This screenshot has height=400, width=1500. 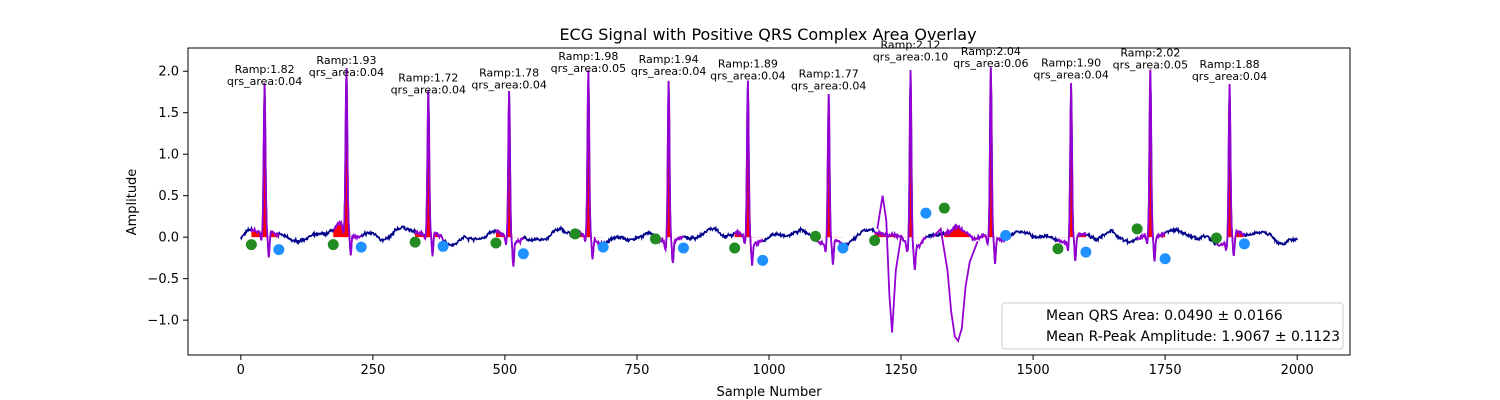 What do you see at coordinates (1033, 370) in the screenshot?
I see `x-tick-label-6: 1500` at bounding box center [1033, 370].